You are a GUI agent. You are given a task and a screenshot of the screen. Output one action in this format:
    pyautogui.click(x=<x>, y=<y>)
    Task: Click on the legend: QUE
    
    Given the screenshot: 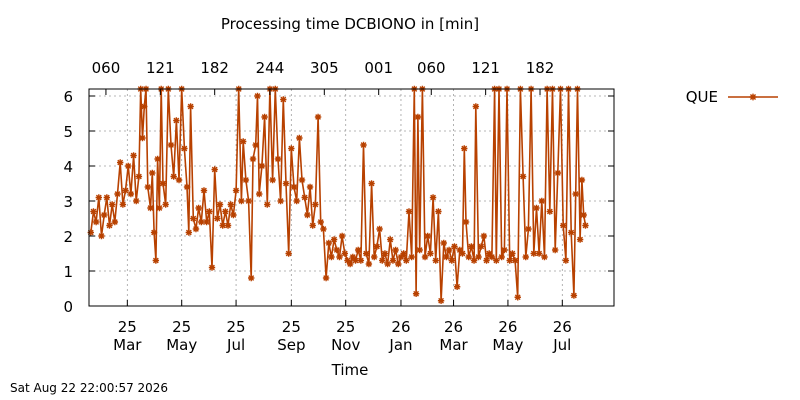 What is the action you would take?
    pyautogui.click(x=732, y=97)
    